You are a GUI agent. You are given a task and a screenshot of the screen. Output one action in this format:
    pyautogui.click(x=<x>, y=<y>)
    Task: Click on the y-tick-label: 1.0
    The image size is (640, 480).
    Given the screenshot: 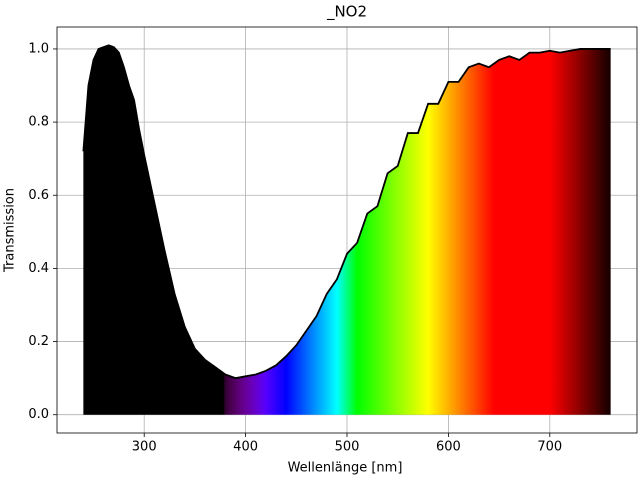 What is the action you would take?
    pyautogui.click(x=38, y=48)
    